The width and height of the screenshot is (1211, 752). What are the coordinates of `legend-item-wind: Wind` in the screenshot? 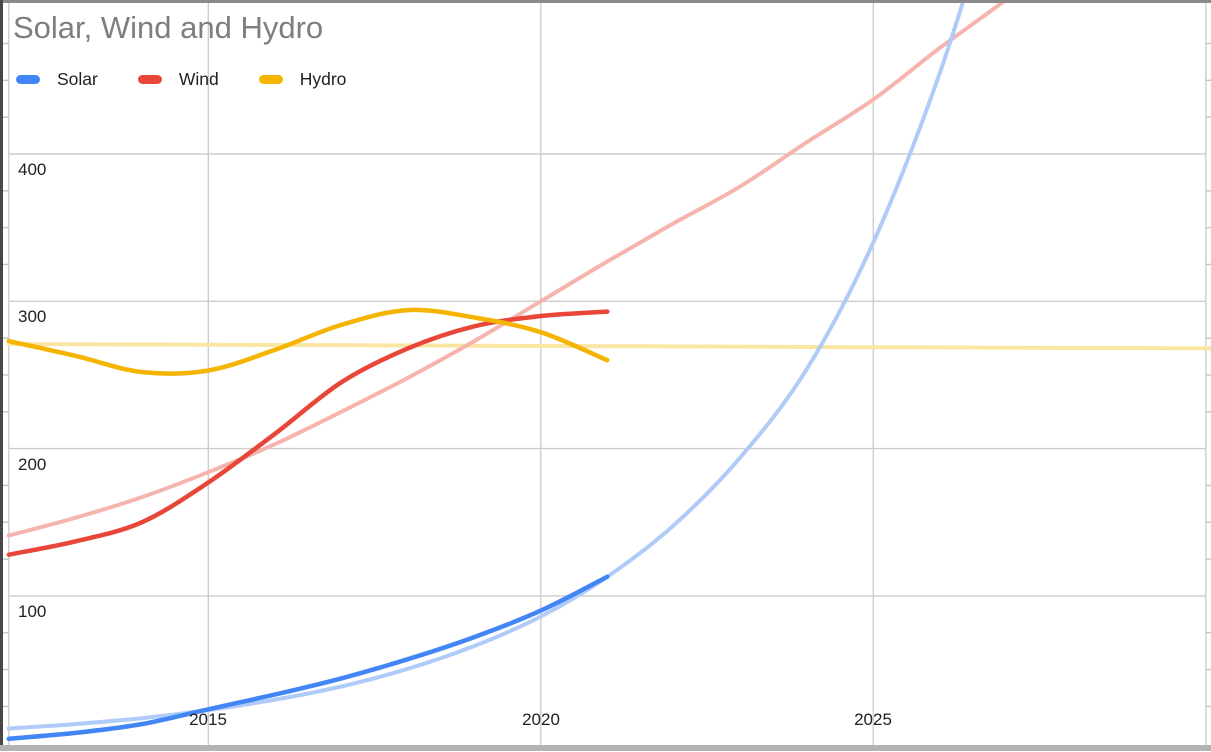 It's located at (178, 79).